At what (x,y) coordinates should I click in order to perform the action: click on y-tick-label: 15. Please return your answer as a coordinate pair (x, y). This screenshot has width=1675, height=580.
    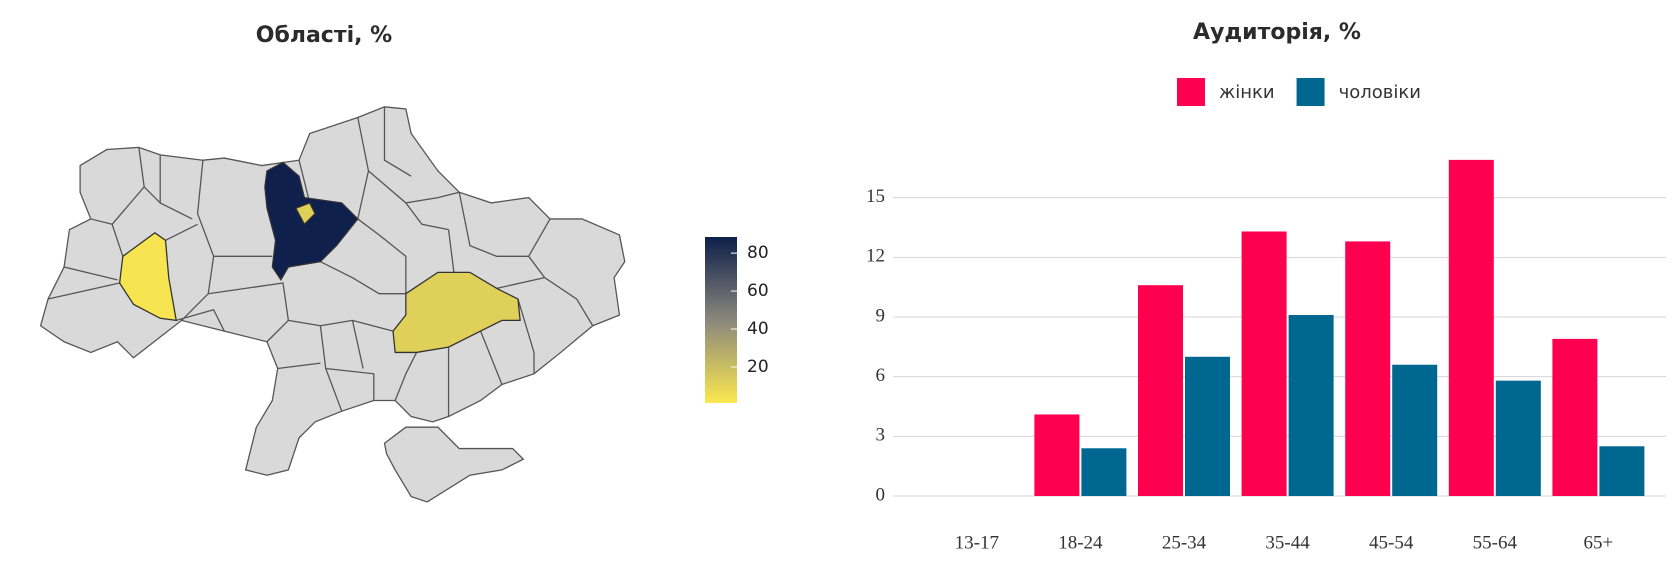
    Looking at the image, I should click on (875, 196).